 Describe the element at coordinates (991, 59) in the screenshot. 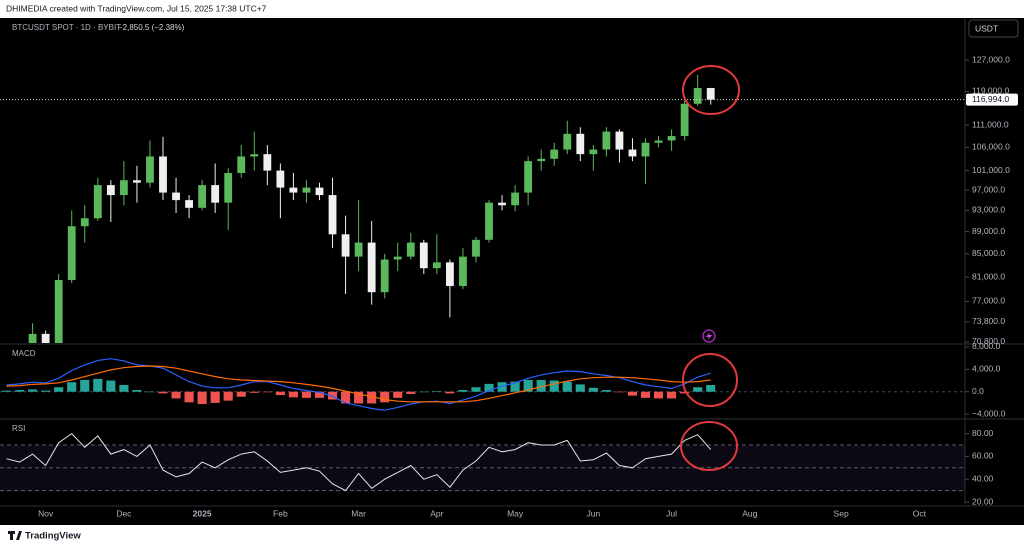

I see `y-tick-label: 127,000.0` at that location.